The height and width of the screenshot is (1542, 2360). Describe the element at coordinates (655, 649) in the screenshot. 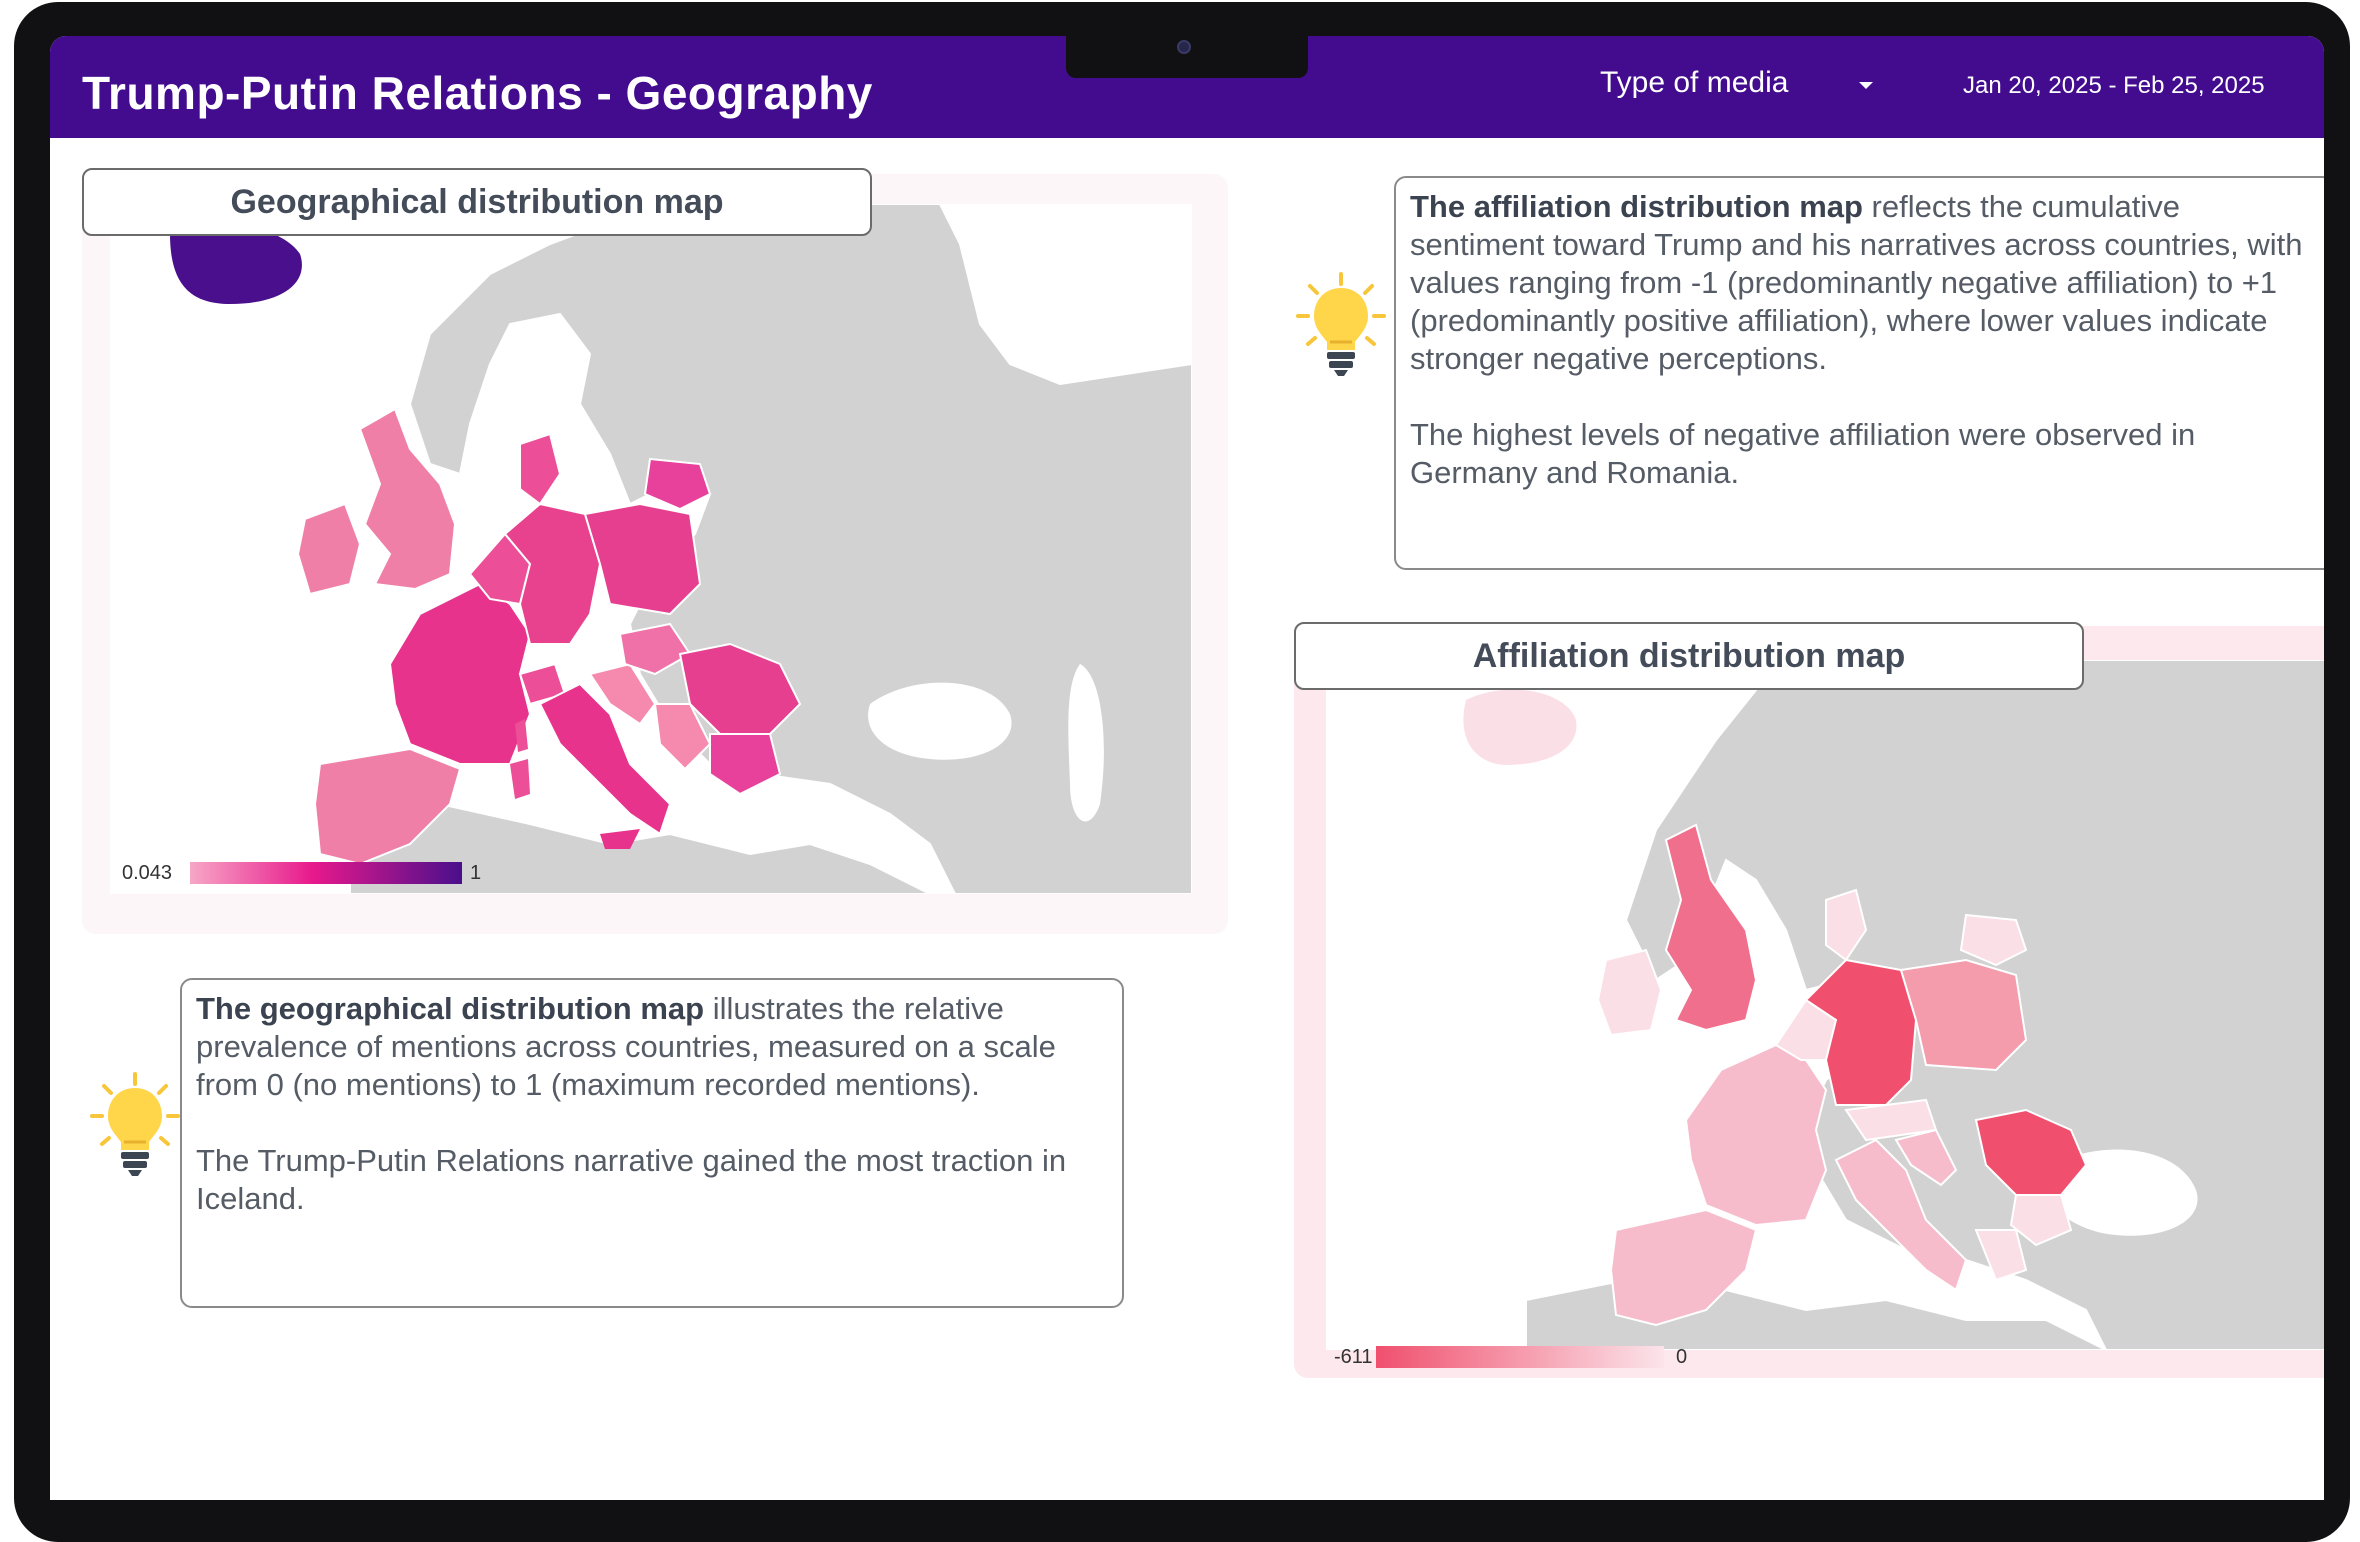

I see `country-hungary` at that location.